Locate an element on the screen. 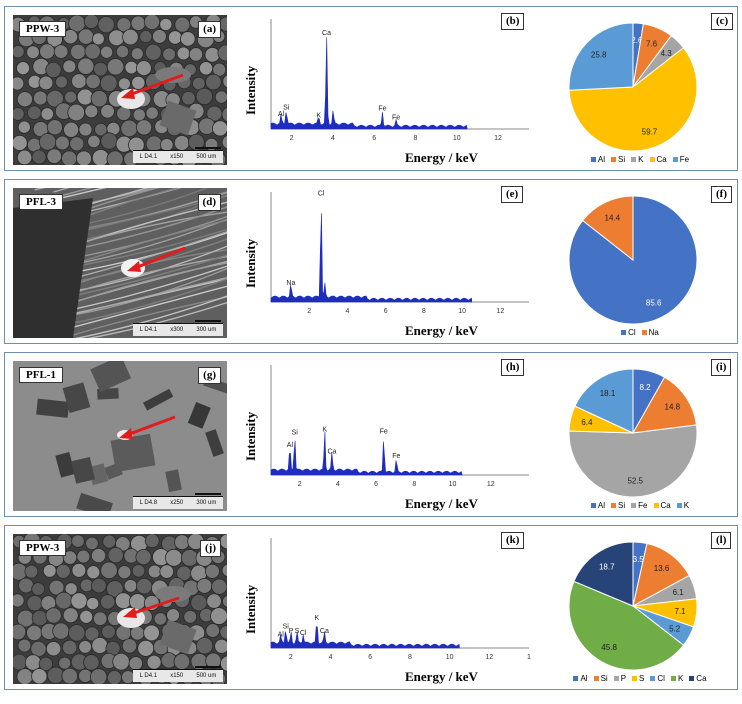  panel-letter: (k) is located at coordinates (513, 540).